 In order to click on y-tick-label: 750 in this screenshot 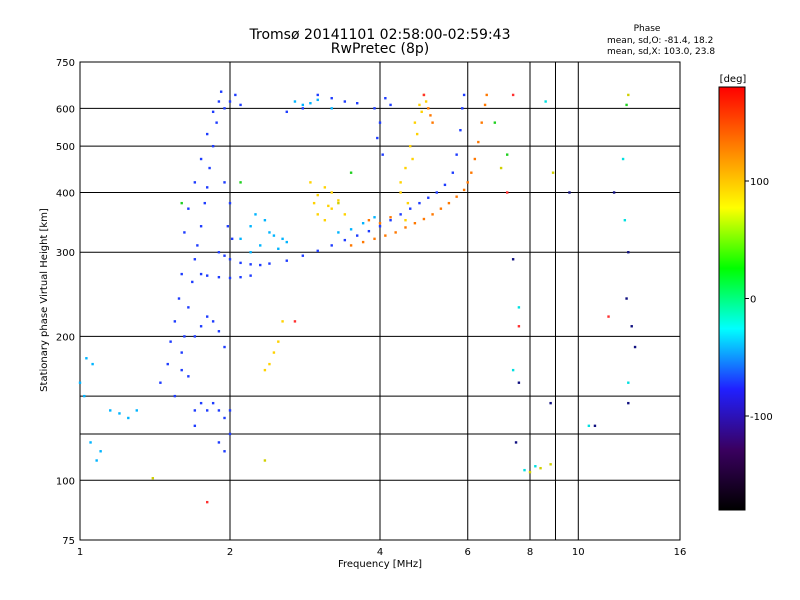, I will do `click(65, 63)`.